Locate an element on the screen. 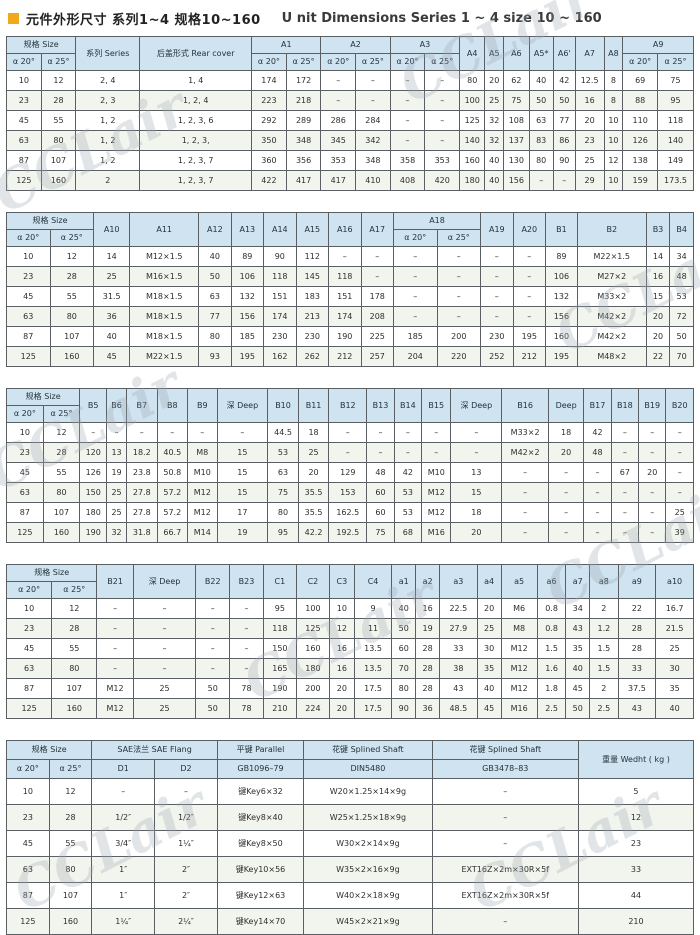 The height and width of the screenshot is (935, 700). column-header: A9 is located at coordinates (658, 45).